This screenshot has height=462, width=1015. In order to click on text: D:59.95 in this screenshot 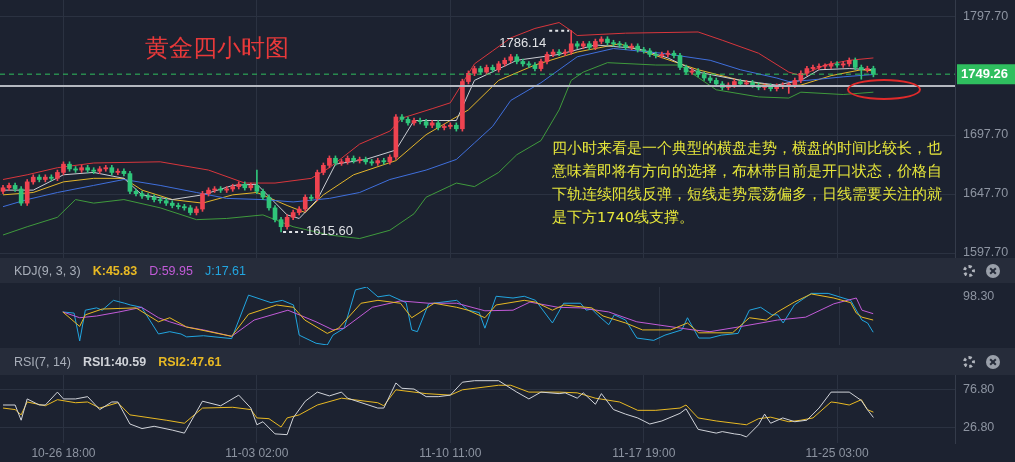, I will do `click(171, 270)`.